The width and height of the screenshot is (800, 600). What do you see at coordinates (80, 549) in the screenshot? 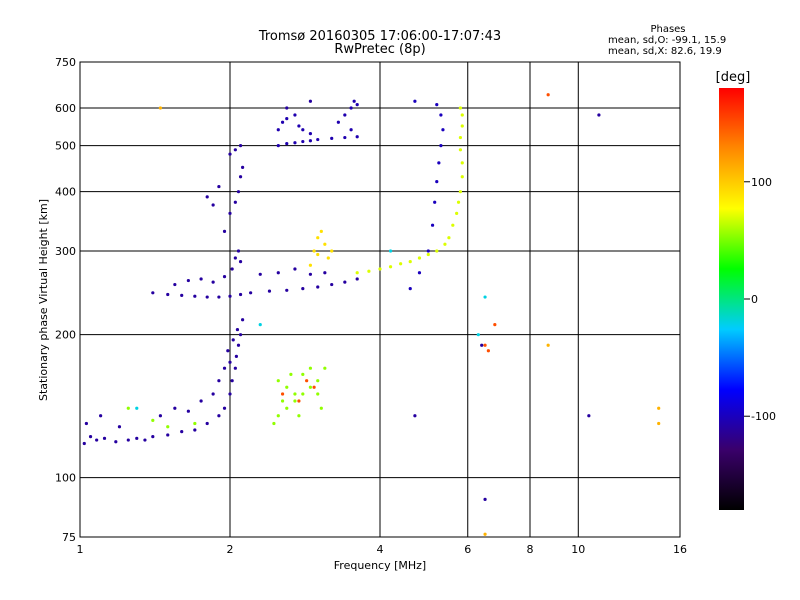
I see `x-tick-label: 1` at bounding box center [80, 549].